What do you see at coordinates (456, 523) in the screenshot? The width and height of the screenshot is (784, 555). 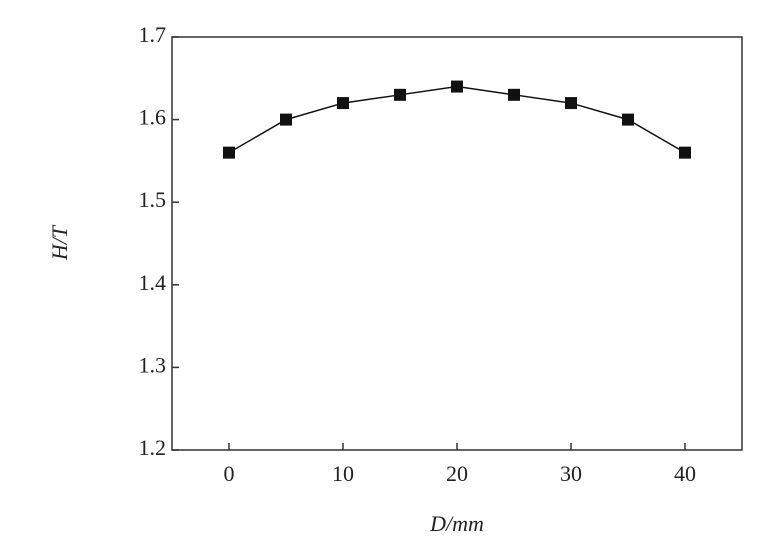 I see `x-axis-label: D/mm` at bounding box center [456, 523].